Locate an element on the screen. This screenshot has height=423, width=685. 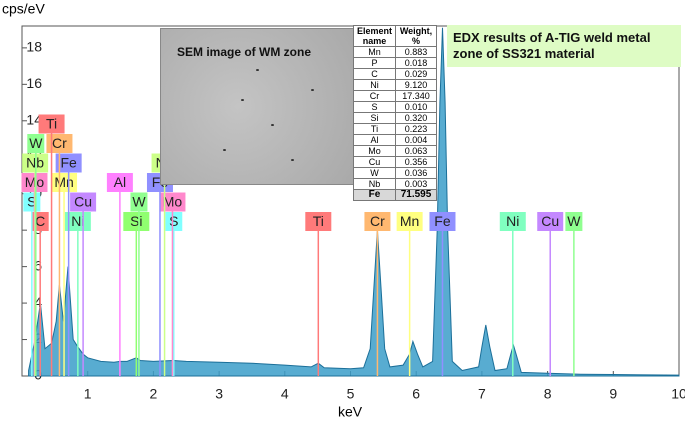
header-cell: Element name is located at coordinates (374, 36).